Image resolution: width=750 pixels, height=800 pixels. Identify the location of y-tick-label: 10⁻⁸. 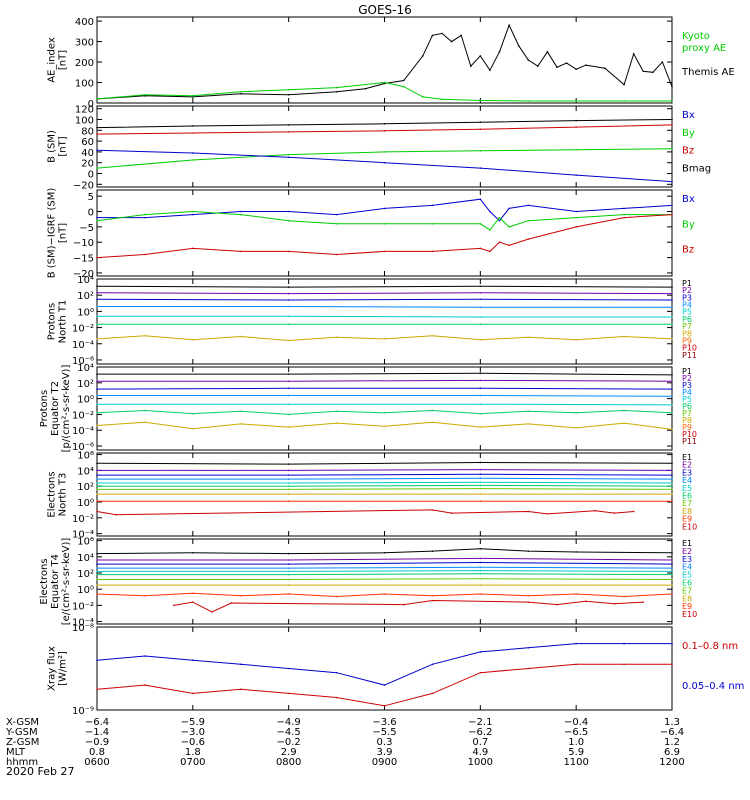
(83, 628).